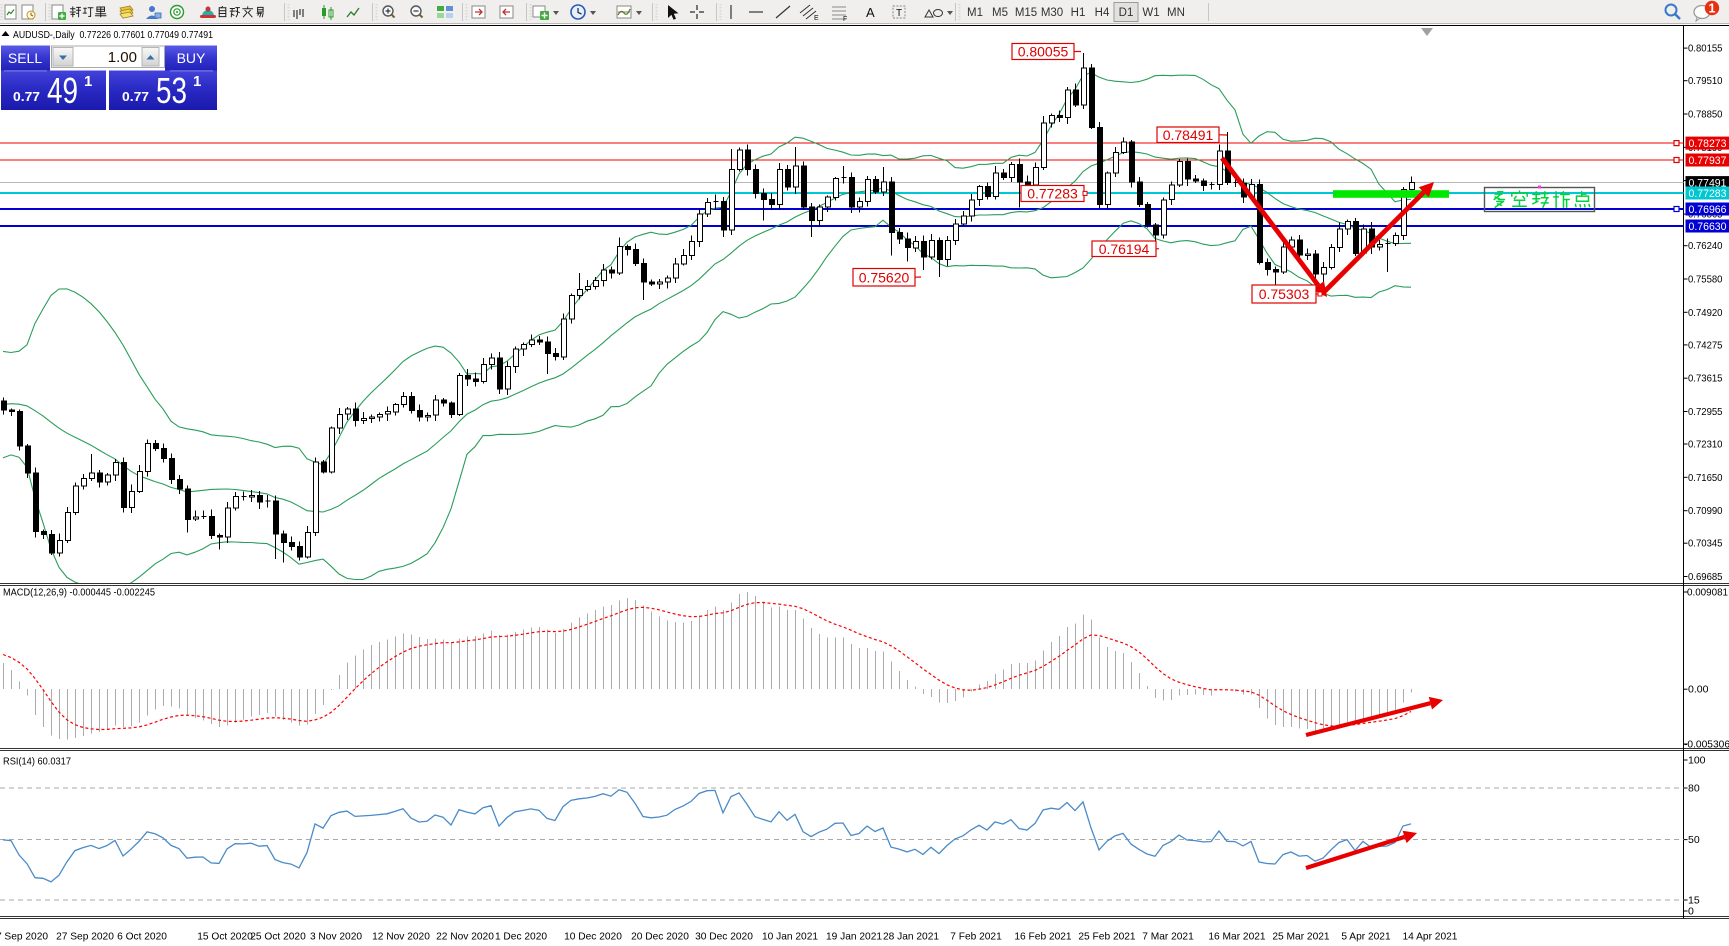 The height and width of the screenshot is (946, 1729). Describe the element at coordinates (854, 937) in the screenshot. I see `svg-text: 19 Jan 2021` at that location.